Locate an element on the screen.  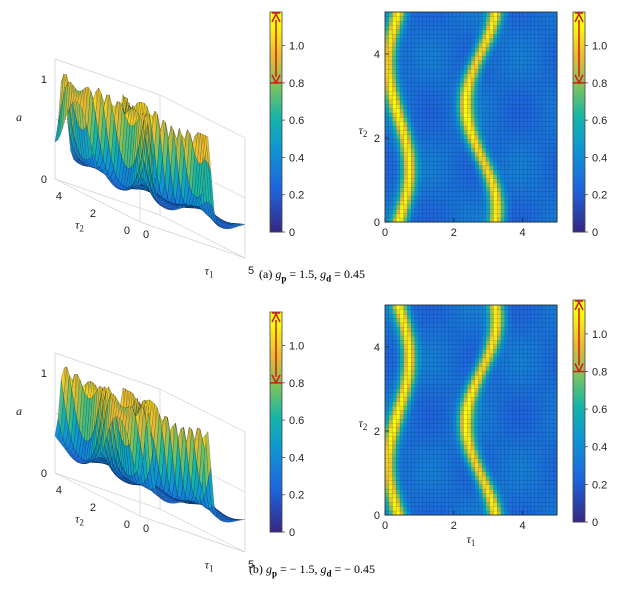
y-tick-label: 2 is located at coordinates (93, 508).